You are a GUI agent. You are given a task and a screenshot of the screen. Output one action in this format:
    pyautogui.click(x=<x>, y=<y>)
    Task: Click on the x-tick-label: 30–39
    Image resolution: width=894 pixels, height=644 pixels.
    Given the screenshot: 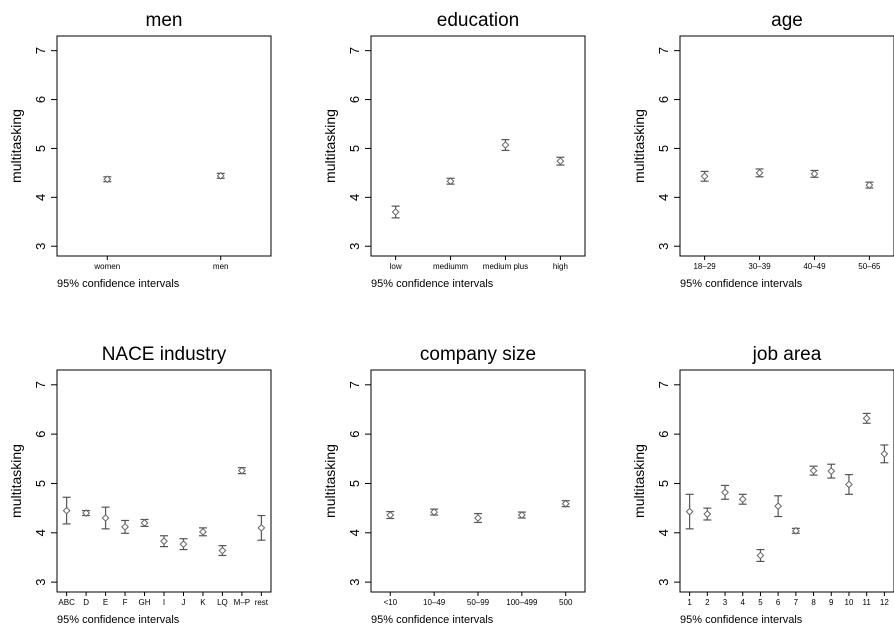 What is the action you would take?
    pyautogui.click(x=759, y=266)
    